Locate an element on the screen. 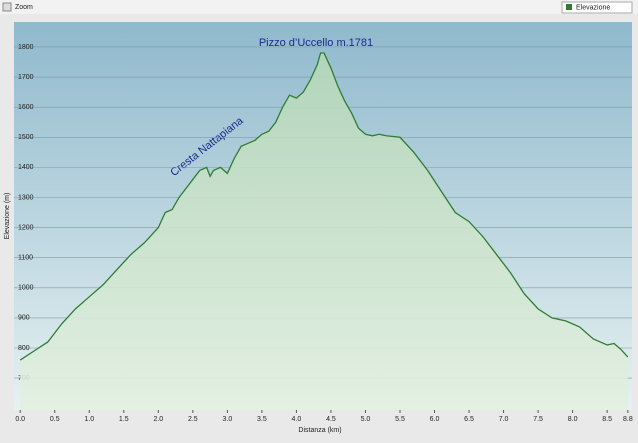 Image resolution: width=638 pixels, height=443 pixels. x-tick-label: 5.5 is located at coordinates (400, 419).